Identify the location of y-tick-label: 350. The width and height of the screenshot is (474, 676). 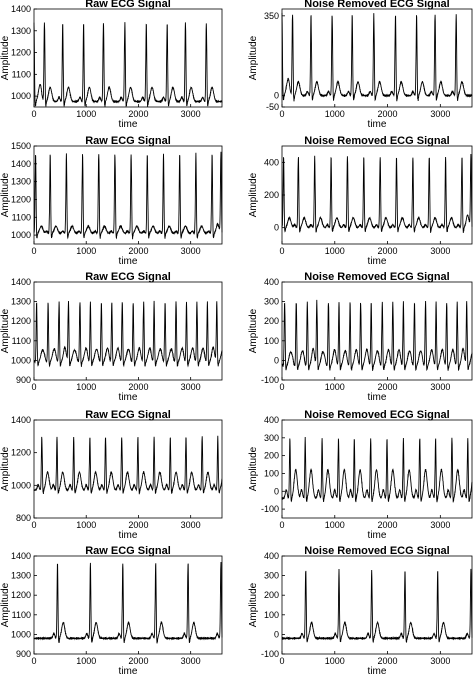
(271, 16).